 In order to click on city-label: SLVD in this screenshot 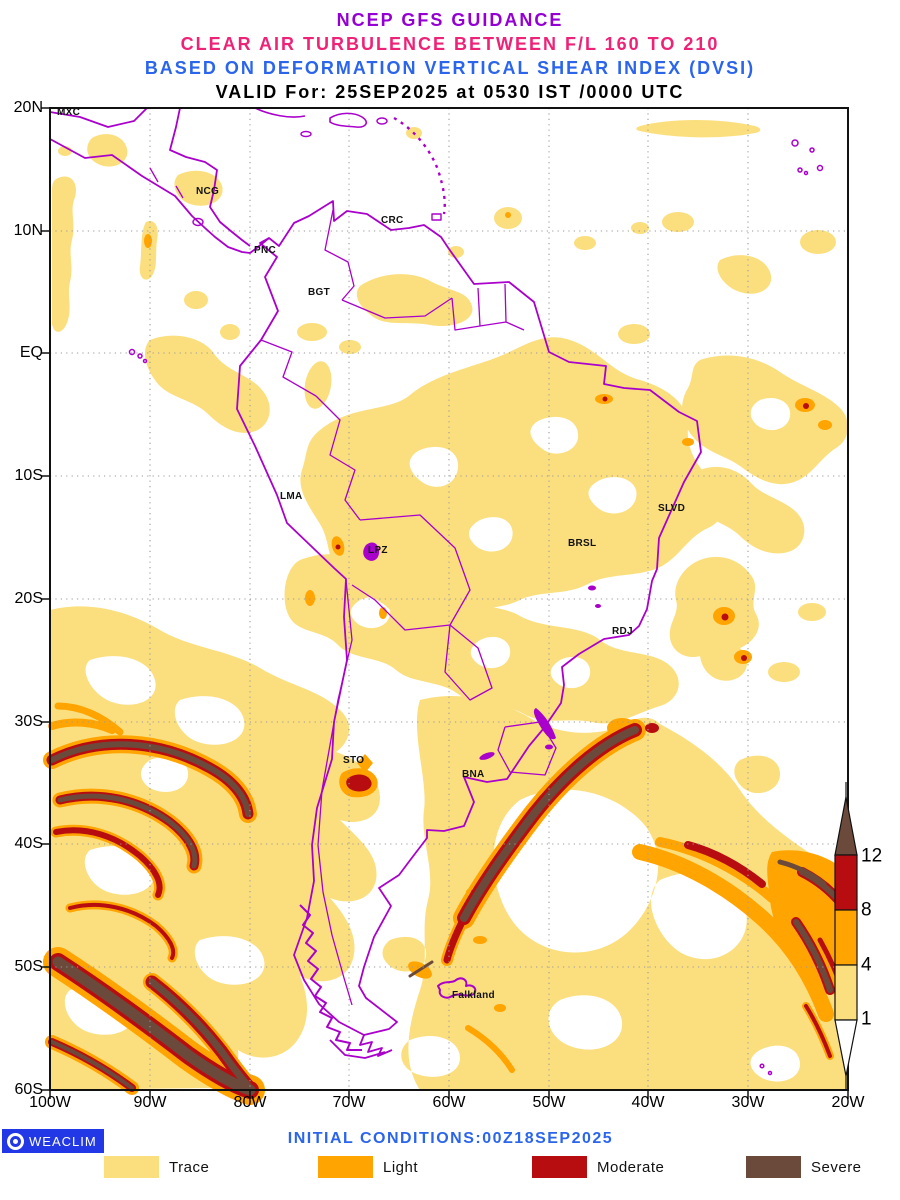, I will do `click(672, 508)`.